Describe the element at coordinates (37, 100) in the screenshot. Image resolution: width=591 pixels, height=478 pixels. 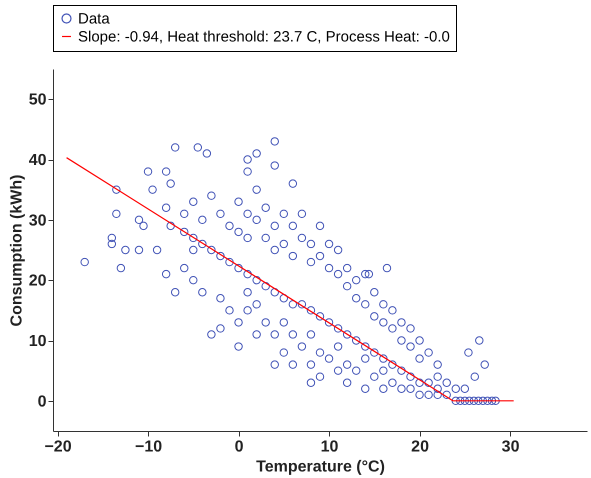
I see `y-tick-label: 50` at that location.